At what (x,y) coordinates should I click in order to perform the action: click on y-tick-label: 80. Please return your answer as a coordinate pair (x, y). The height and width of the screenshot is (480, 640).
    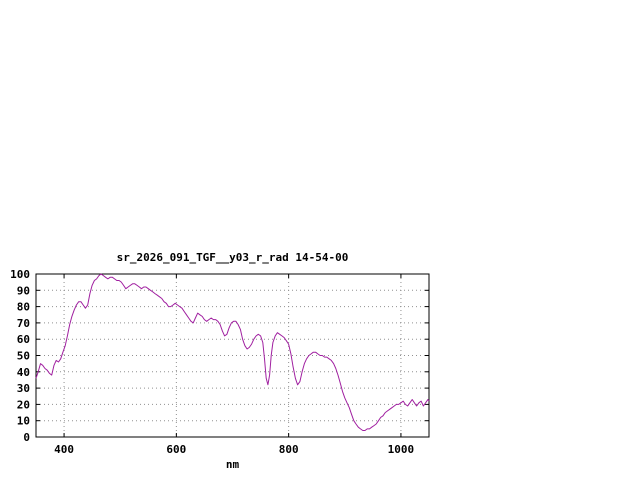
    Looking at the image, I should click on (23, 307).